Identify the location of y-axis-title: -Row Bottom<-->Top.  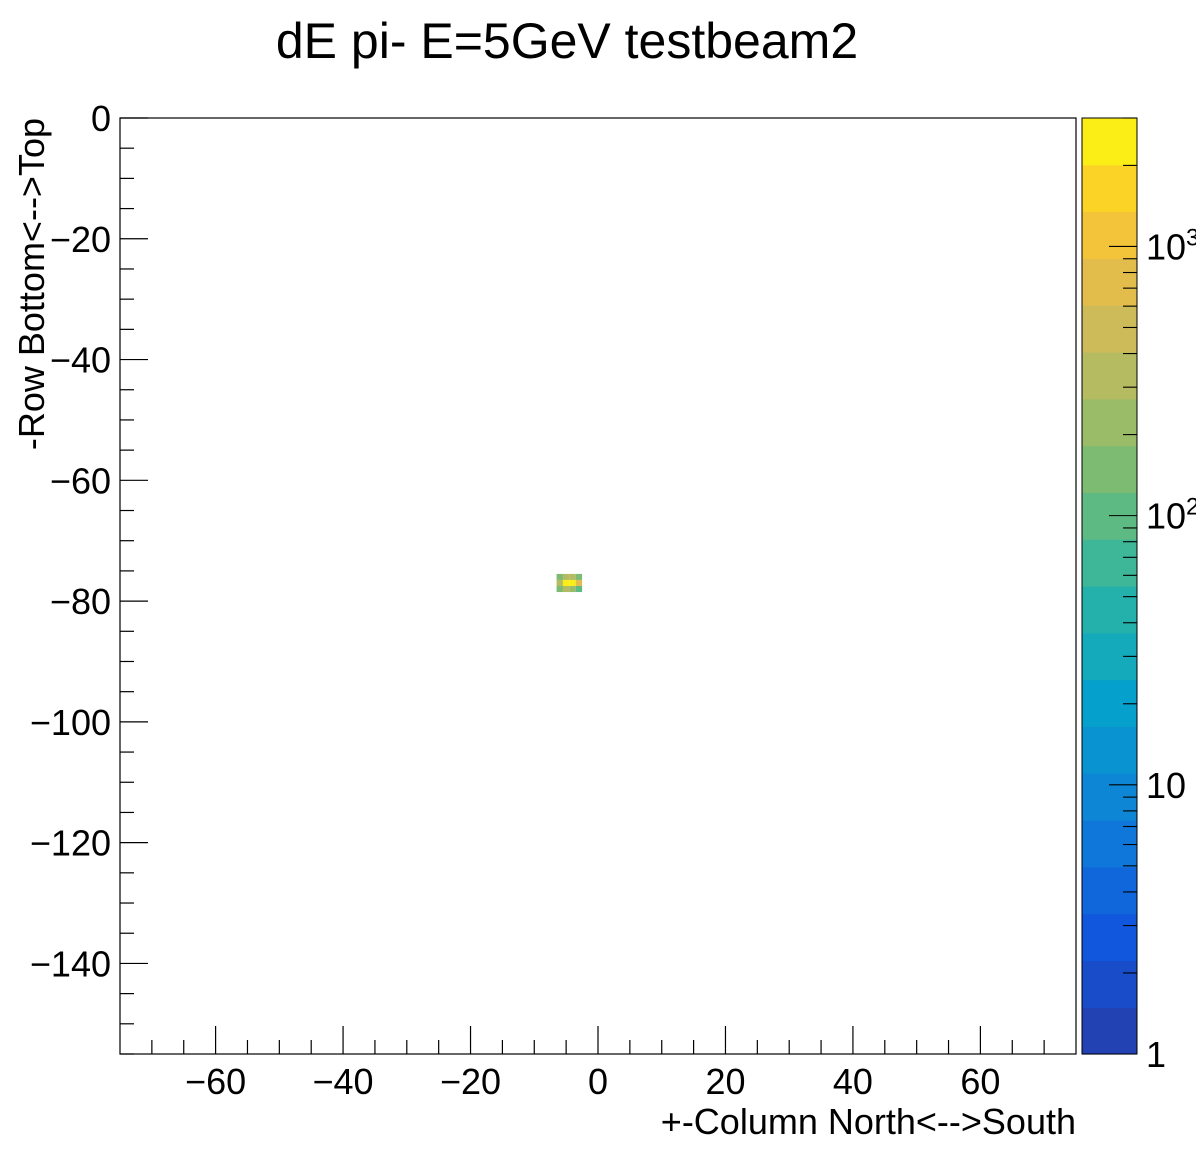
(31, 284).